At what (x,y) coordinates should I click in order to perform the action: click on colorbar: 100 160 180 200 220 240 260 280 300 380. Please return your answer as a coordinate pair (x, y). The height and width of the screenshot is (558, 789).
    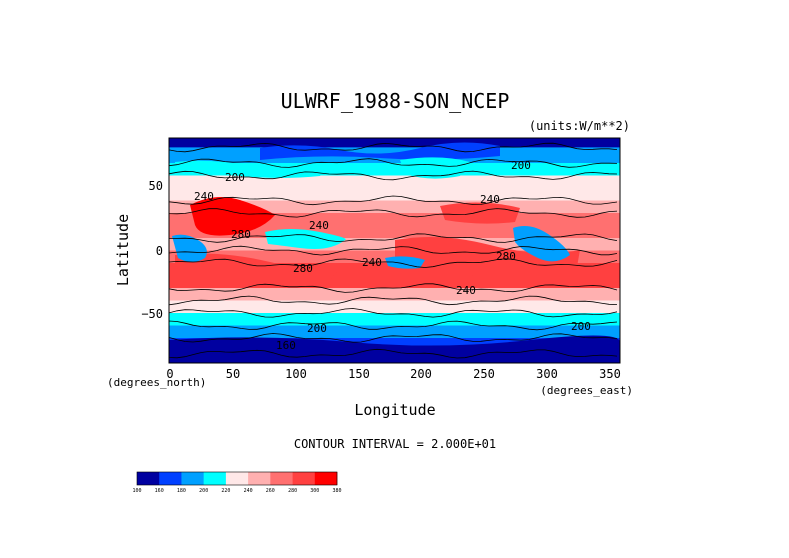
    Looking at the image, I should click on (237, 482).